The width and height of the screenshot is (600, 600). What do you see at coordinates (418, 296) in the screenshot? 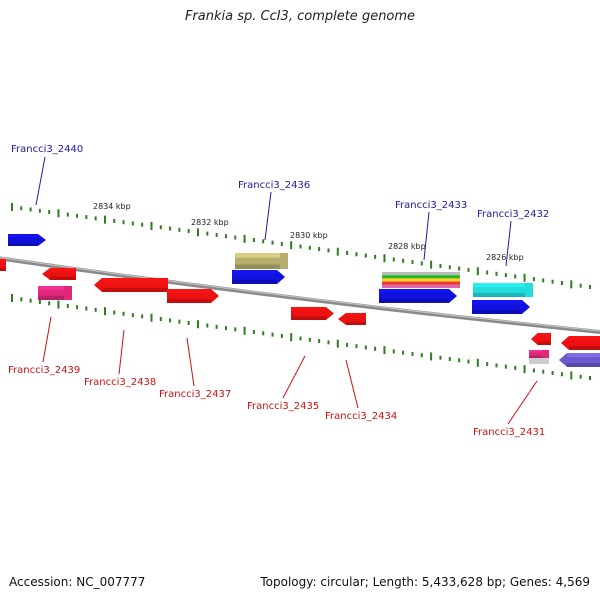
I see `gene-blue-2433-b` at bounding box center [418, 296].